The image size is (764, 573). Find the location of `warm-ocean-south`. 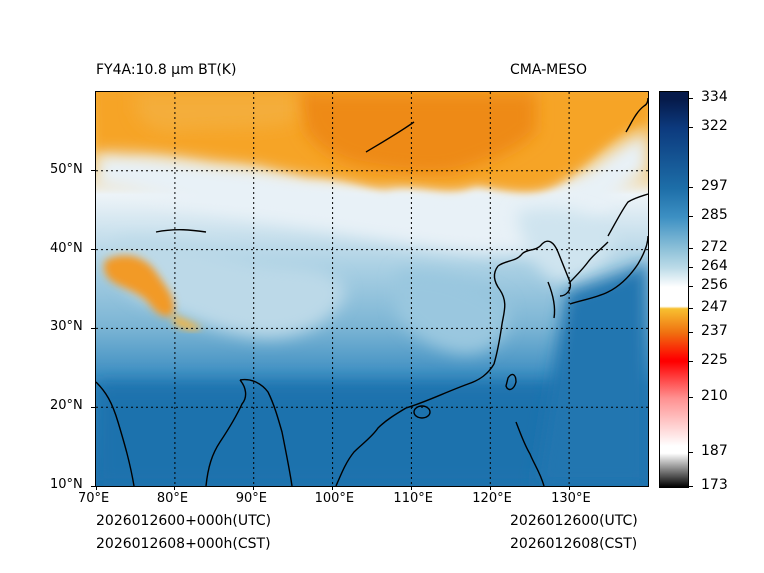

warm-ocean-south is located at coordinates (372, 434).